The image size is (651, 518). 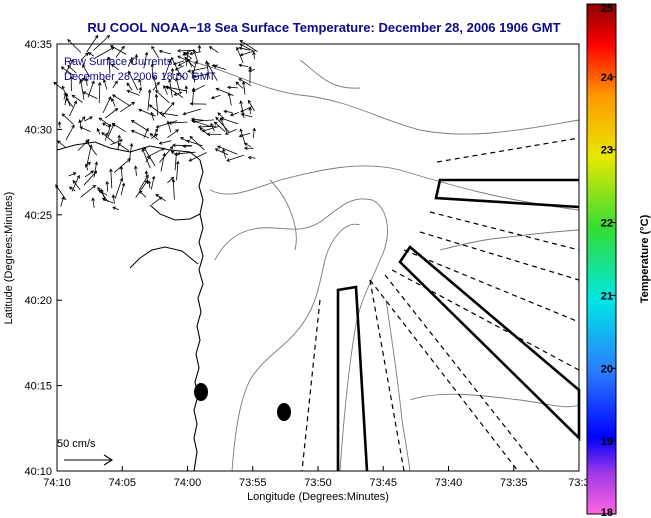 What do you see at coordinates (76, 444) in the screenshot?
I see `scale-label: 50 cm/s` at bounding box center [76, 444].